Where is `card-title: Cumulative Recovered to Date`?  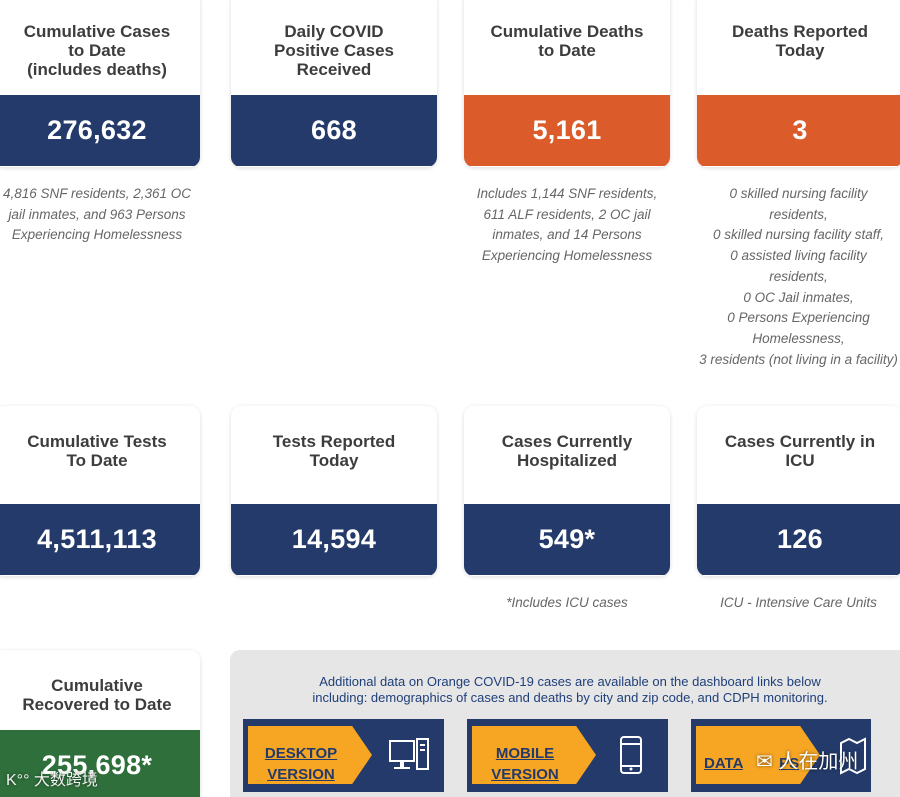
card-title: Cumulative Recovered to Date is located at coordinates (97, 695).